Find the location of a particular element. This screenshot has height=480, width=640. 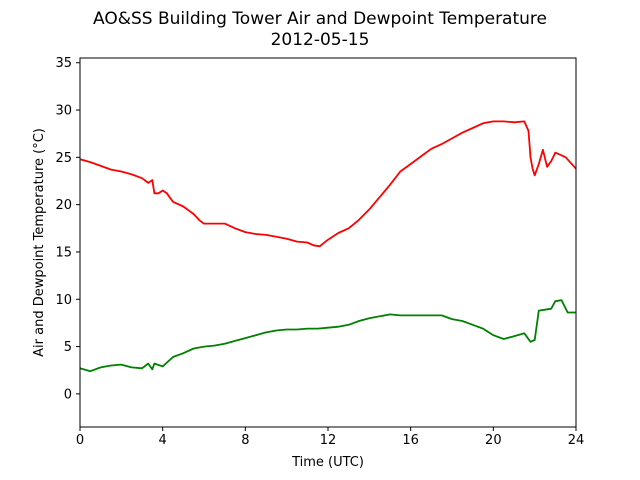

y-tick-label: 5 is located at coordinates (68, 347).